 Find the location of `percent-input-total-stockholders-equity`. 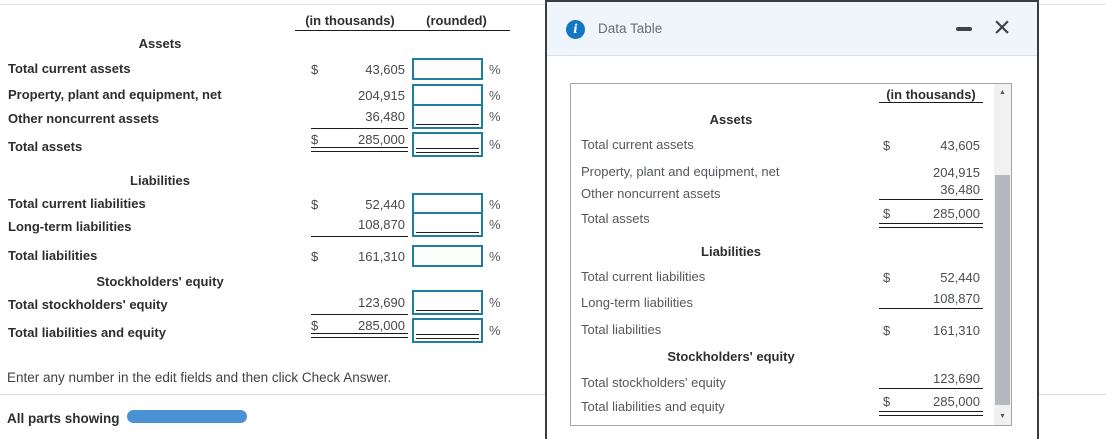

percent-input-total-stockholders-equity is located at coordinates (447, 302).